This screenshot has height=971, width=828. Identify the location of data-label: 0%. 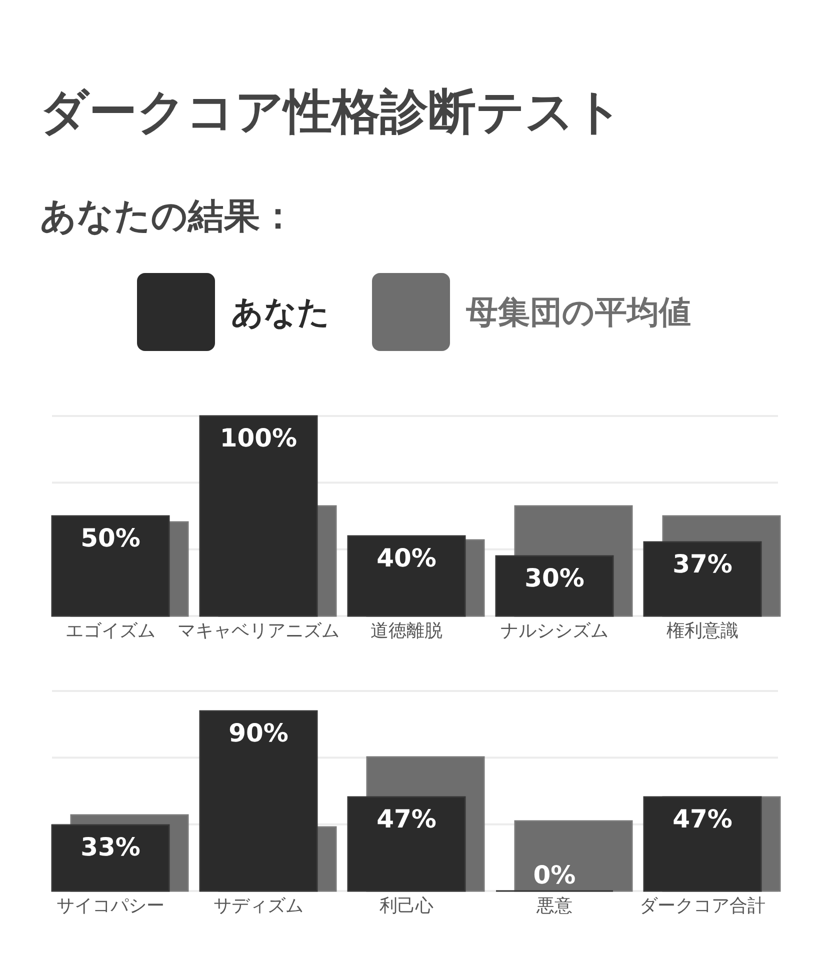
(554, 875).